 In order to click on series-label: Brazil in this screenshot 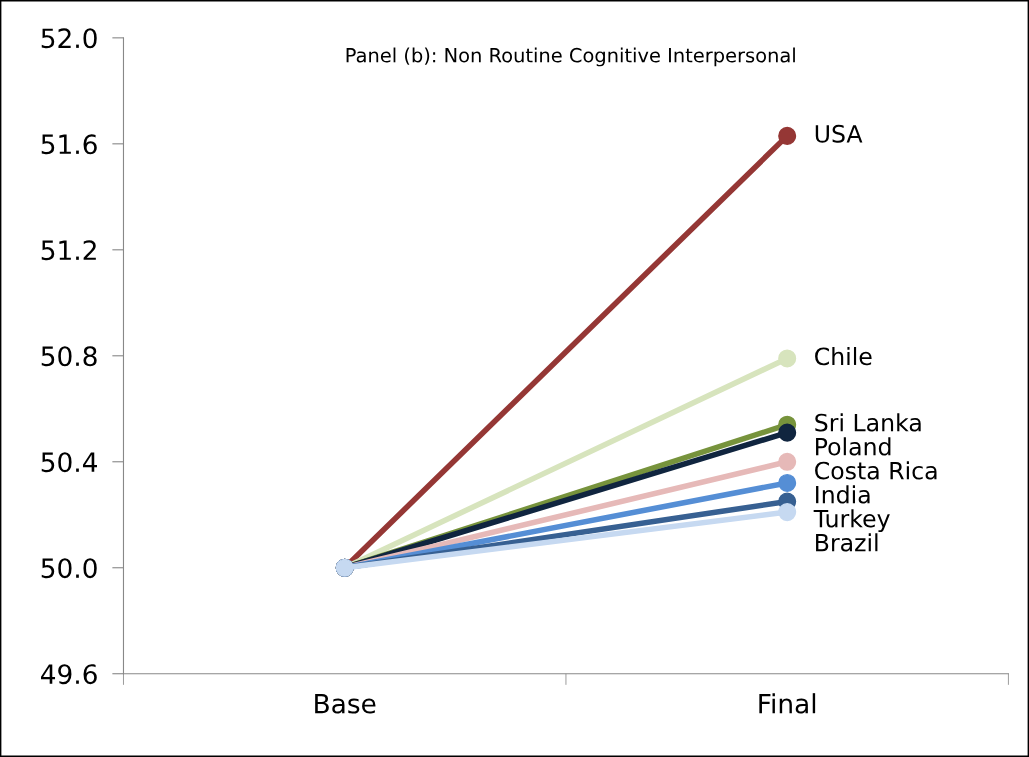, I will do `click(847, 542)`.